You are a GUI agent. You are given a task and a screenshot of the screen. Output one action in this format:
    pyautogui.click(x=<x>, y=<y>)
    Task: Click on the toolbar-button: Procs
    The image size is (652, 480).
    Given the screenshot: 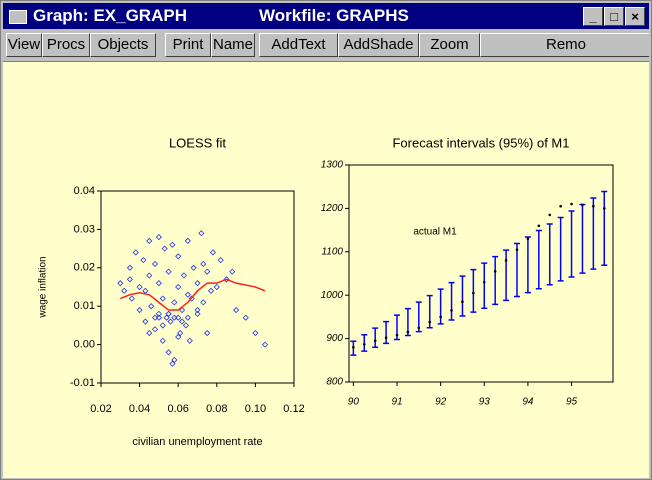 What is the action you would take?
    pyautogui.click(x=66, y=45)
    